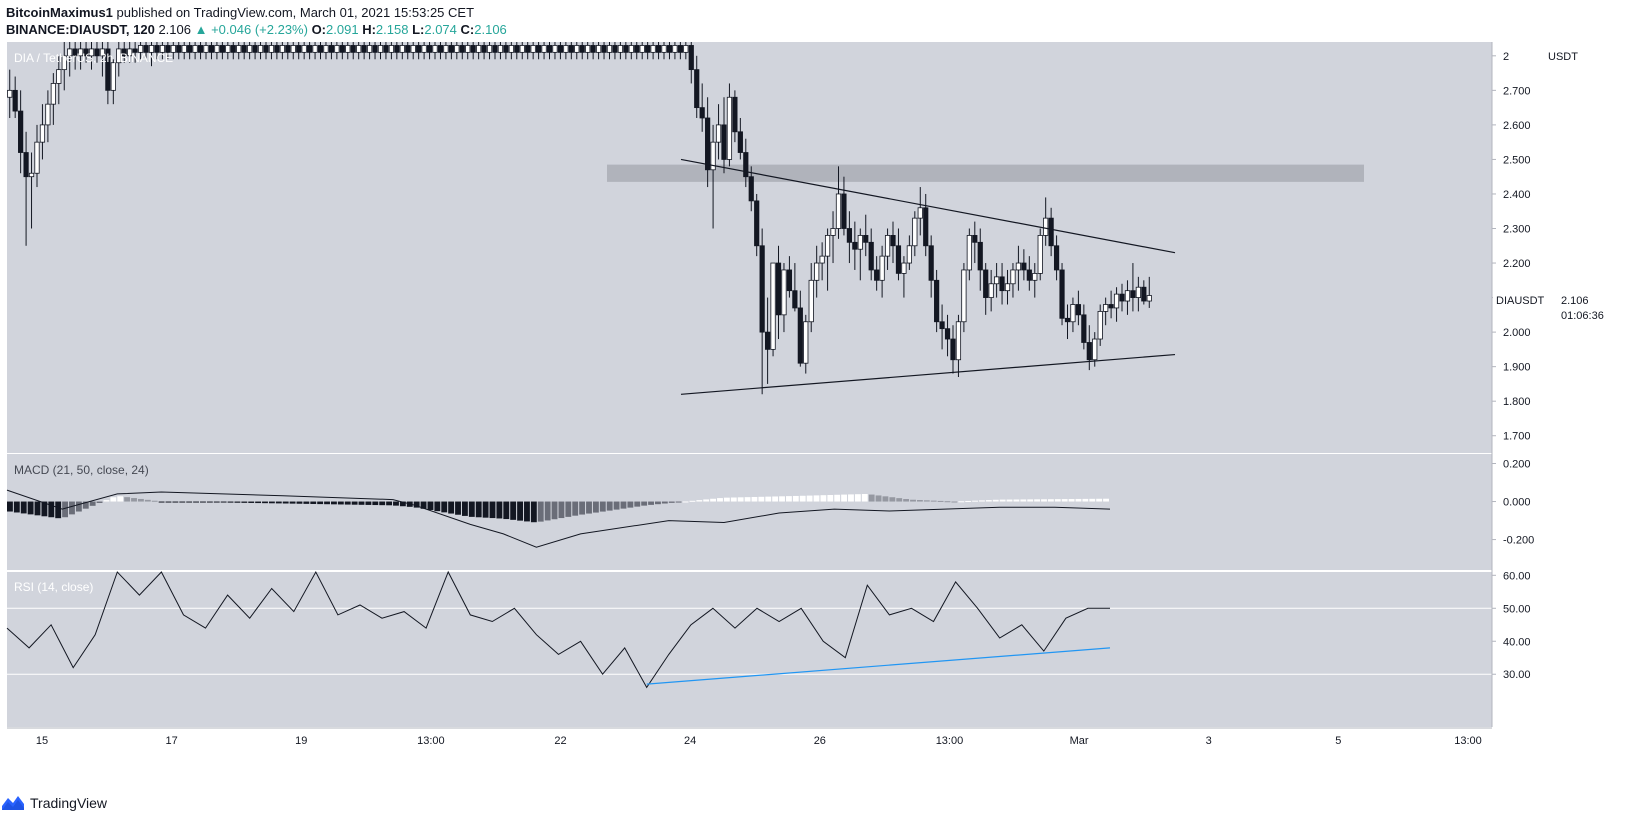  I want to click on publisher-name: BitcoinMaximus1, so click(59, 12).